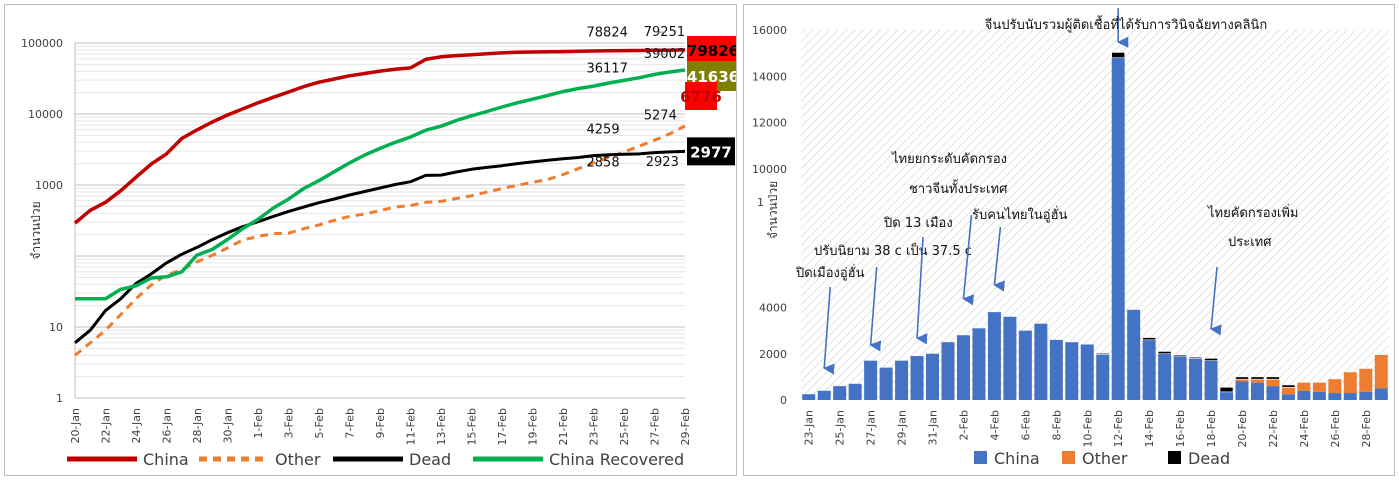 Image resolution: width=1399 pixels, height=481 pixels. I want to click on x-tick-label: 22-Jan, so click(106, 426).